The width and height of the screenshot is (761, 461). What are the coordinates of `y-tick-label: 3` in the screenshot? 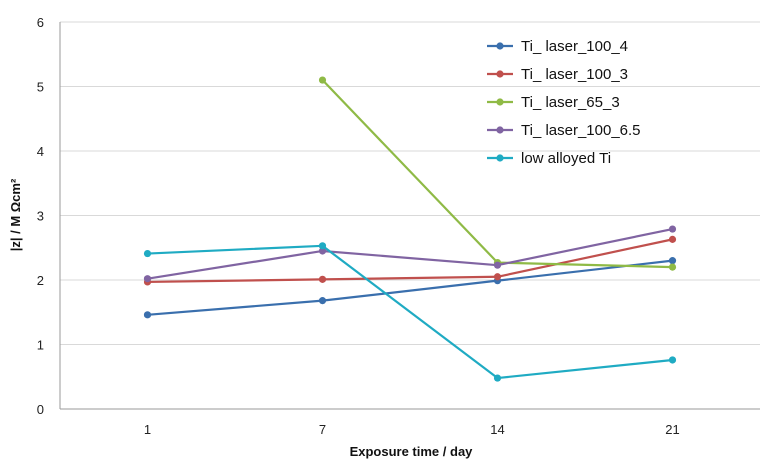 It's located at (40, 216).